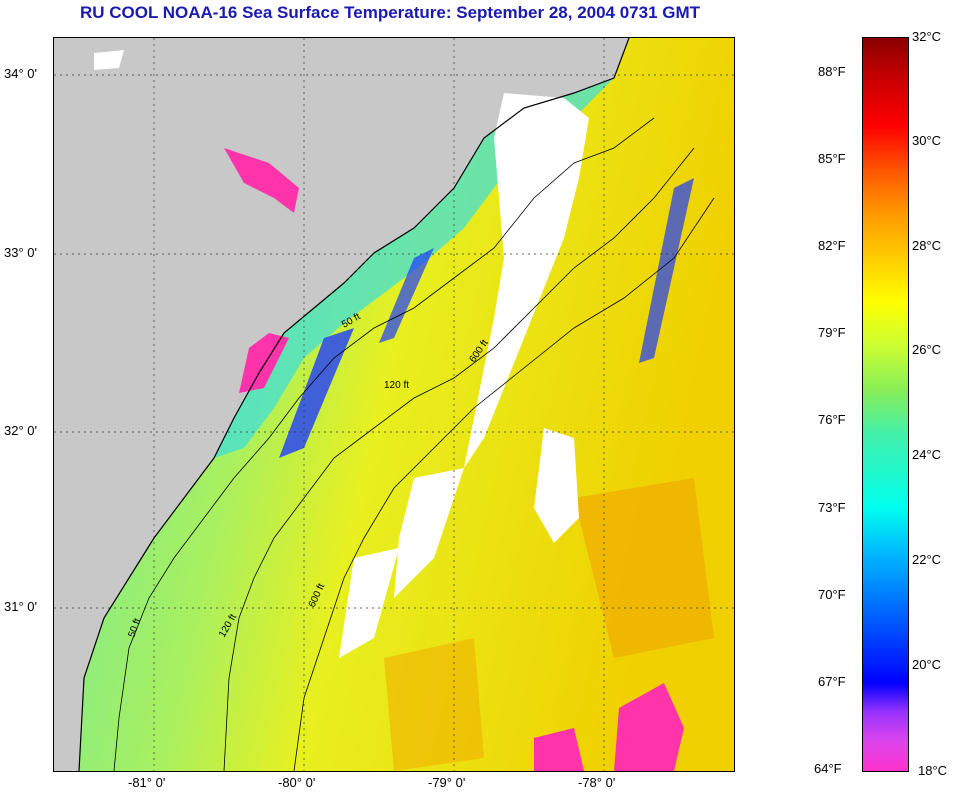 The image size is (960, 793). What do you see at coordinates (832, 594) in the screenshot?
I see `fahrenheit-label: 70°F` at bounding box center [832, 594].